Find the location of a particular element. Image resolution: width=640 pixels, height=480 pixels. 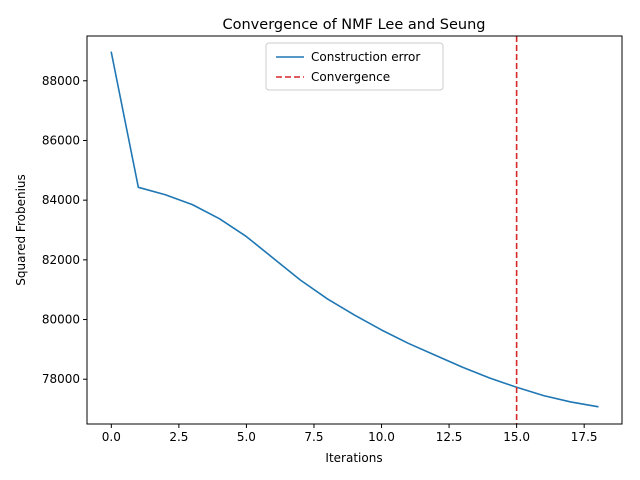

x-tick-label: 5.0 is located at coordinates (246, 437).